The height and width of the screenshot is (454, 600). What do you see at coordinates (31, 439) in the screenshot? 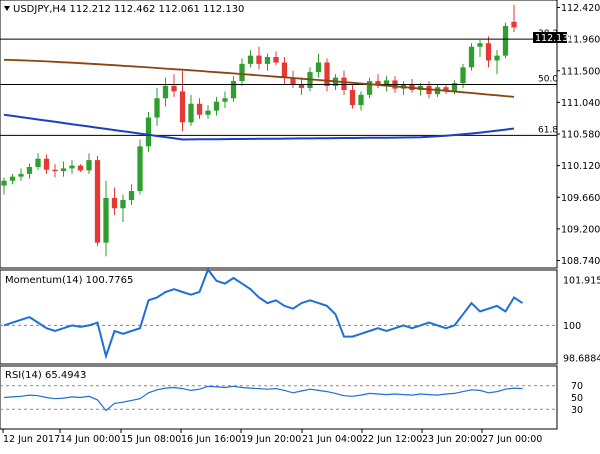
I see `time-tick-label: 12 Jun 2017` at bounding box center [31, 439].